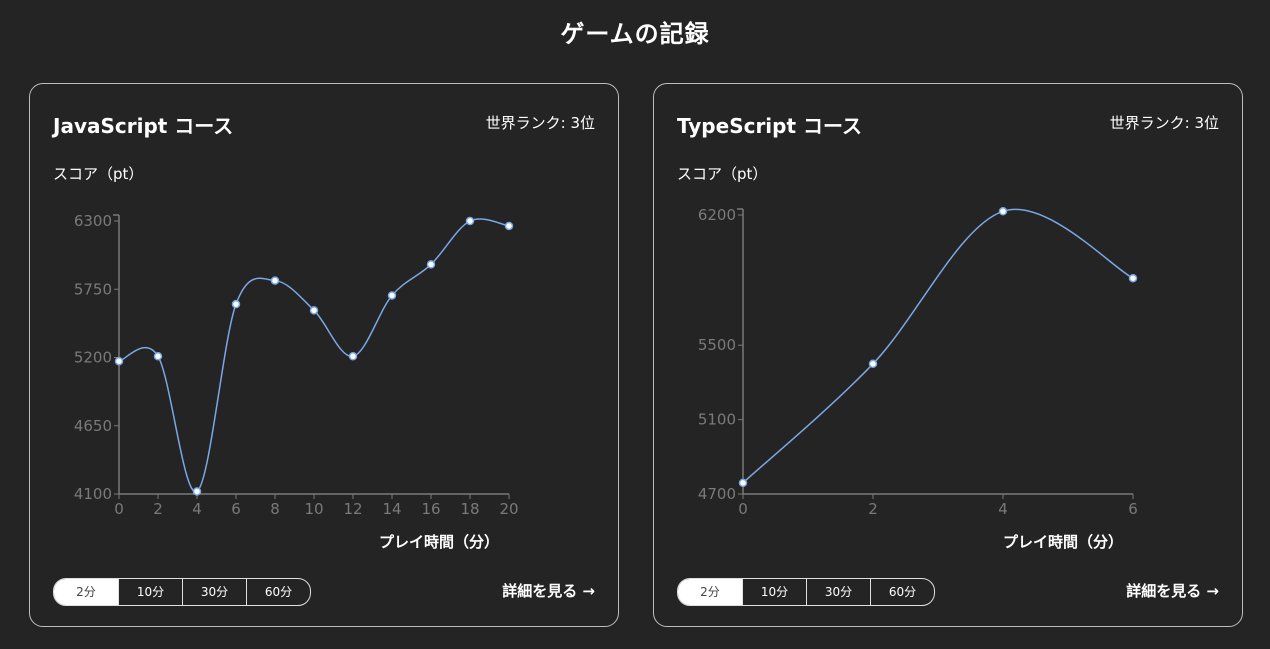 The image size is (1270, 649). I want to click on y-tick-label: 6200, so click(717, 215).